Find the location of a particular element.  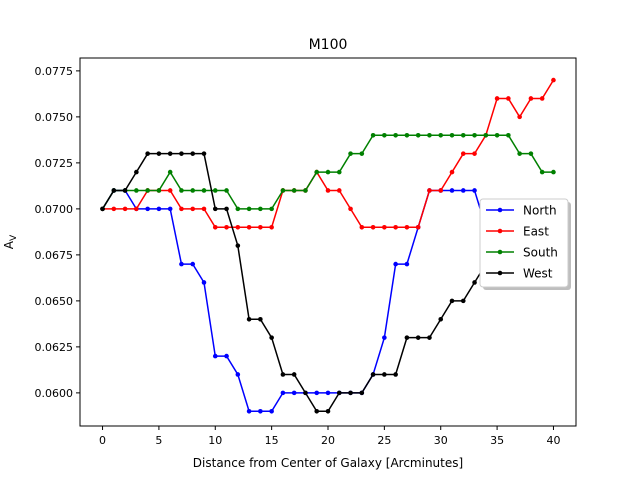

legend-swatch-marker is located at coordinates (500, 273).